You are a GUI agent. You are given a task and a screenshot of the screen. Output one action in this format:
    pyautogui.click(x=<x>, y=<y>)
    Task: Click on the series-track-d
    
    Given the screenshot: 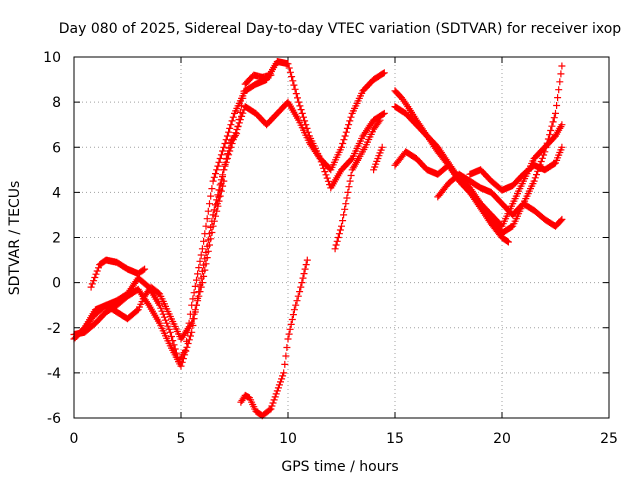 What is the action you would take?
    pyautogui.click(x=118, y=273)
    